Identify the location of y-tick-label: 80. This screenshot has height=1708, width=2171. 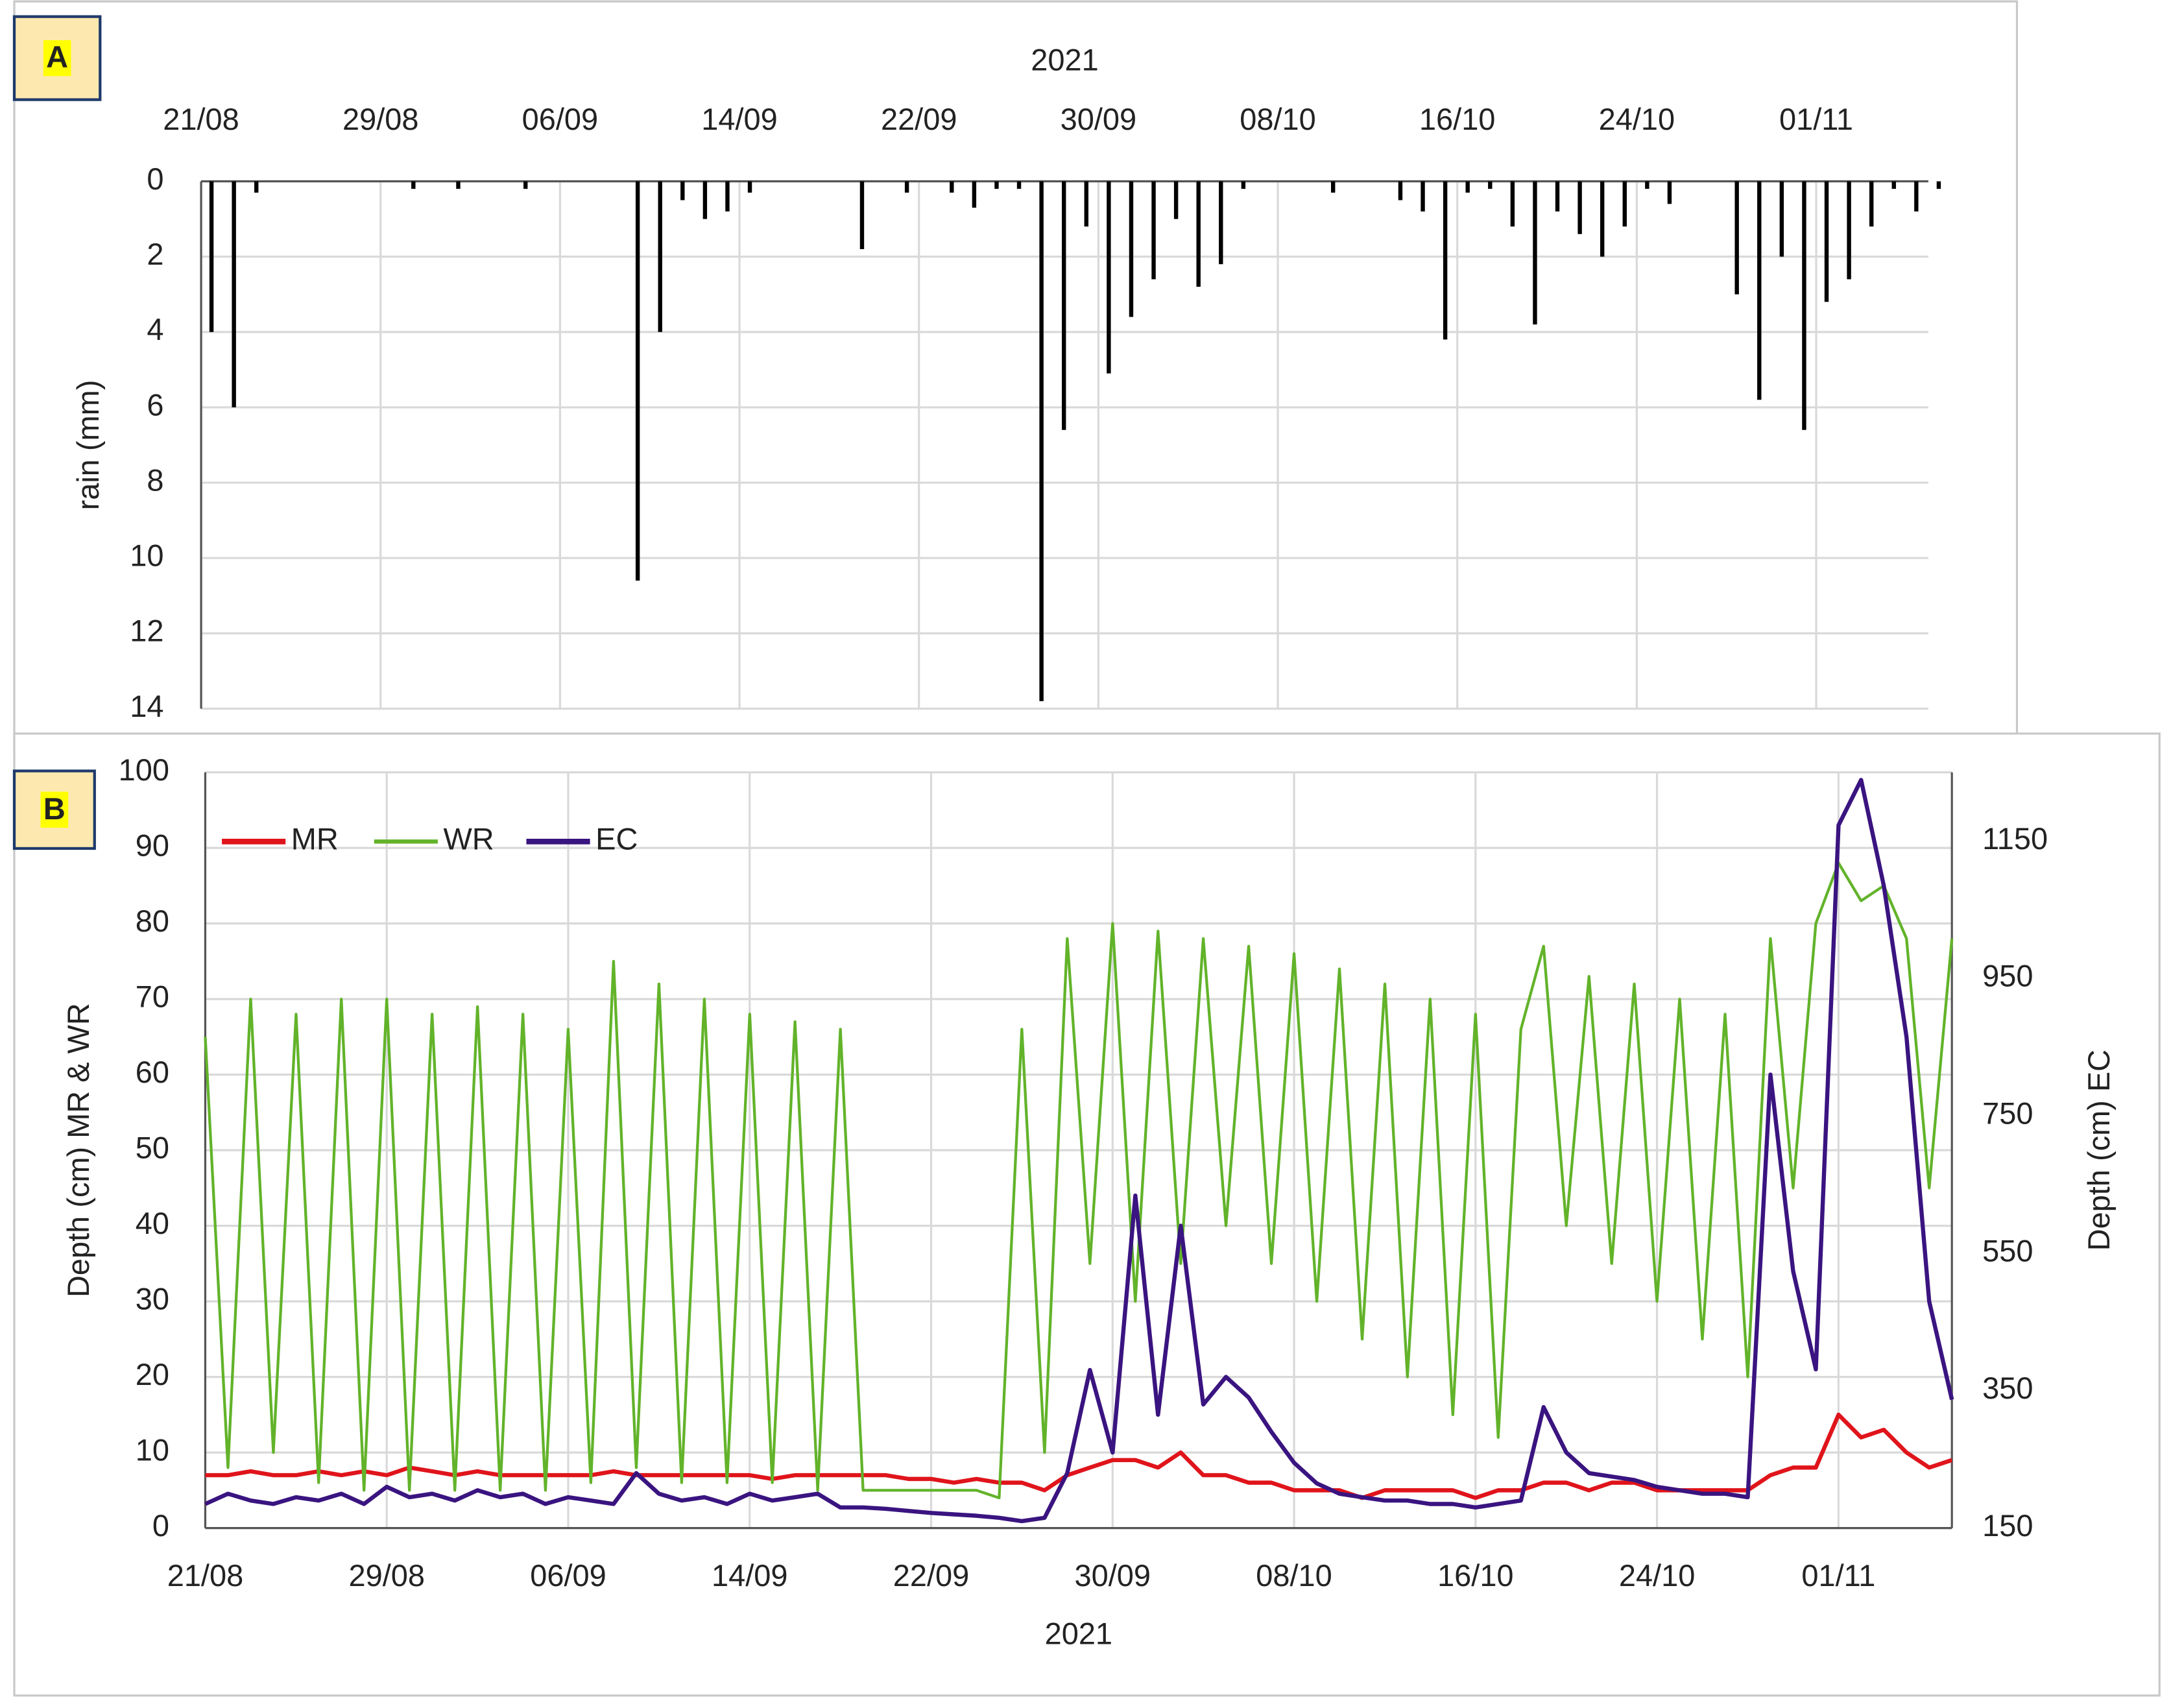
(152, 921).